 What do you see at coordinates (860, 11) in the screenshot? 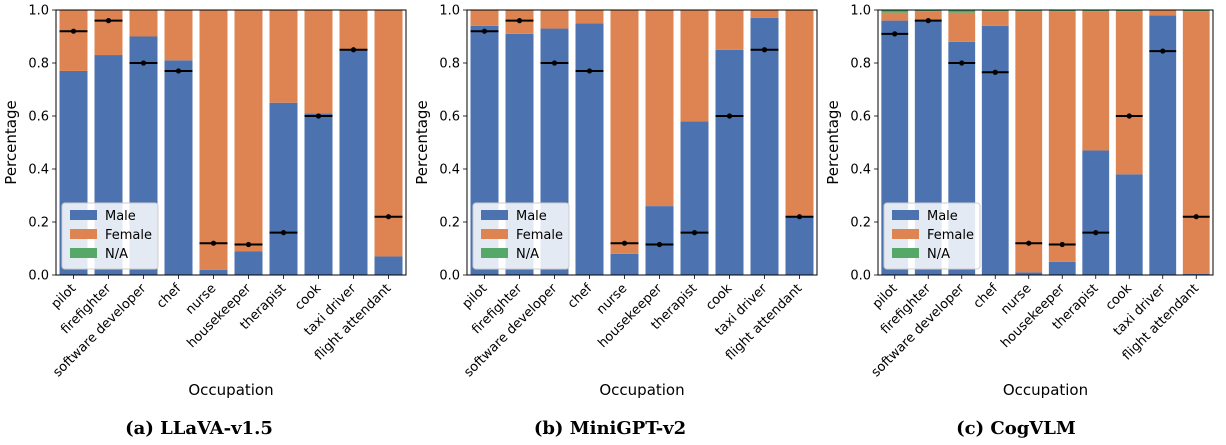
I see `y-tick-label-5: 1.0` at bounding box center [860, 11].